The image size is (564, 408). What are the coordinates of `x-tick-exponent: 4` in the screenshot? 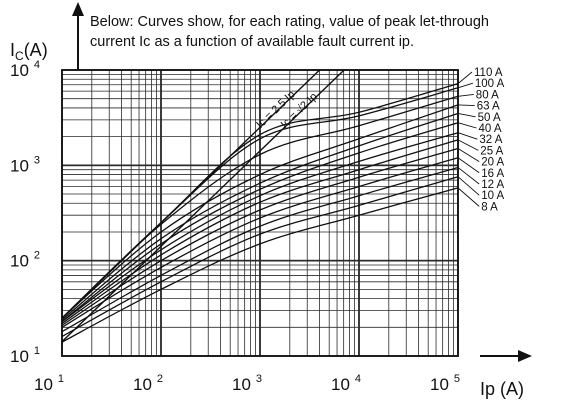 It's located at (358, 379).